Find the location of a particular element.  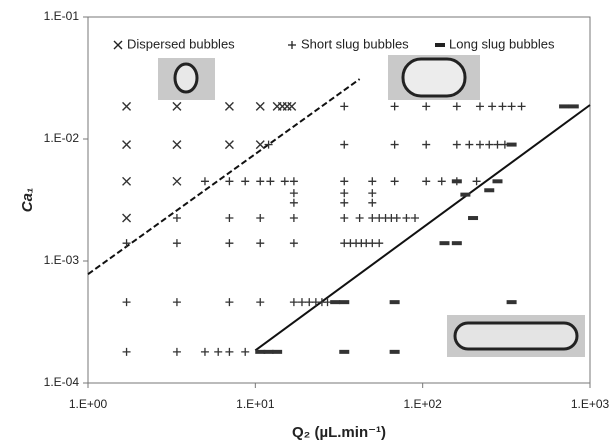

y-tick-label: 1.E-02 is located at coordinates (62, 138).